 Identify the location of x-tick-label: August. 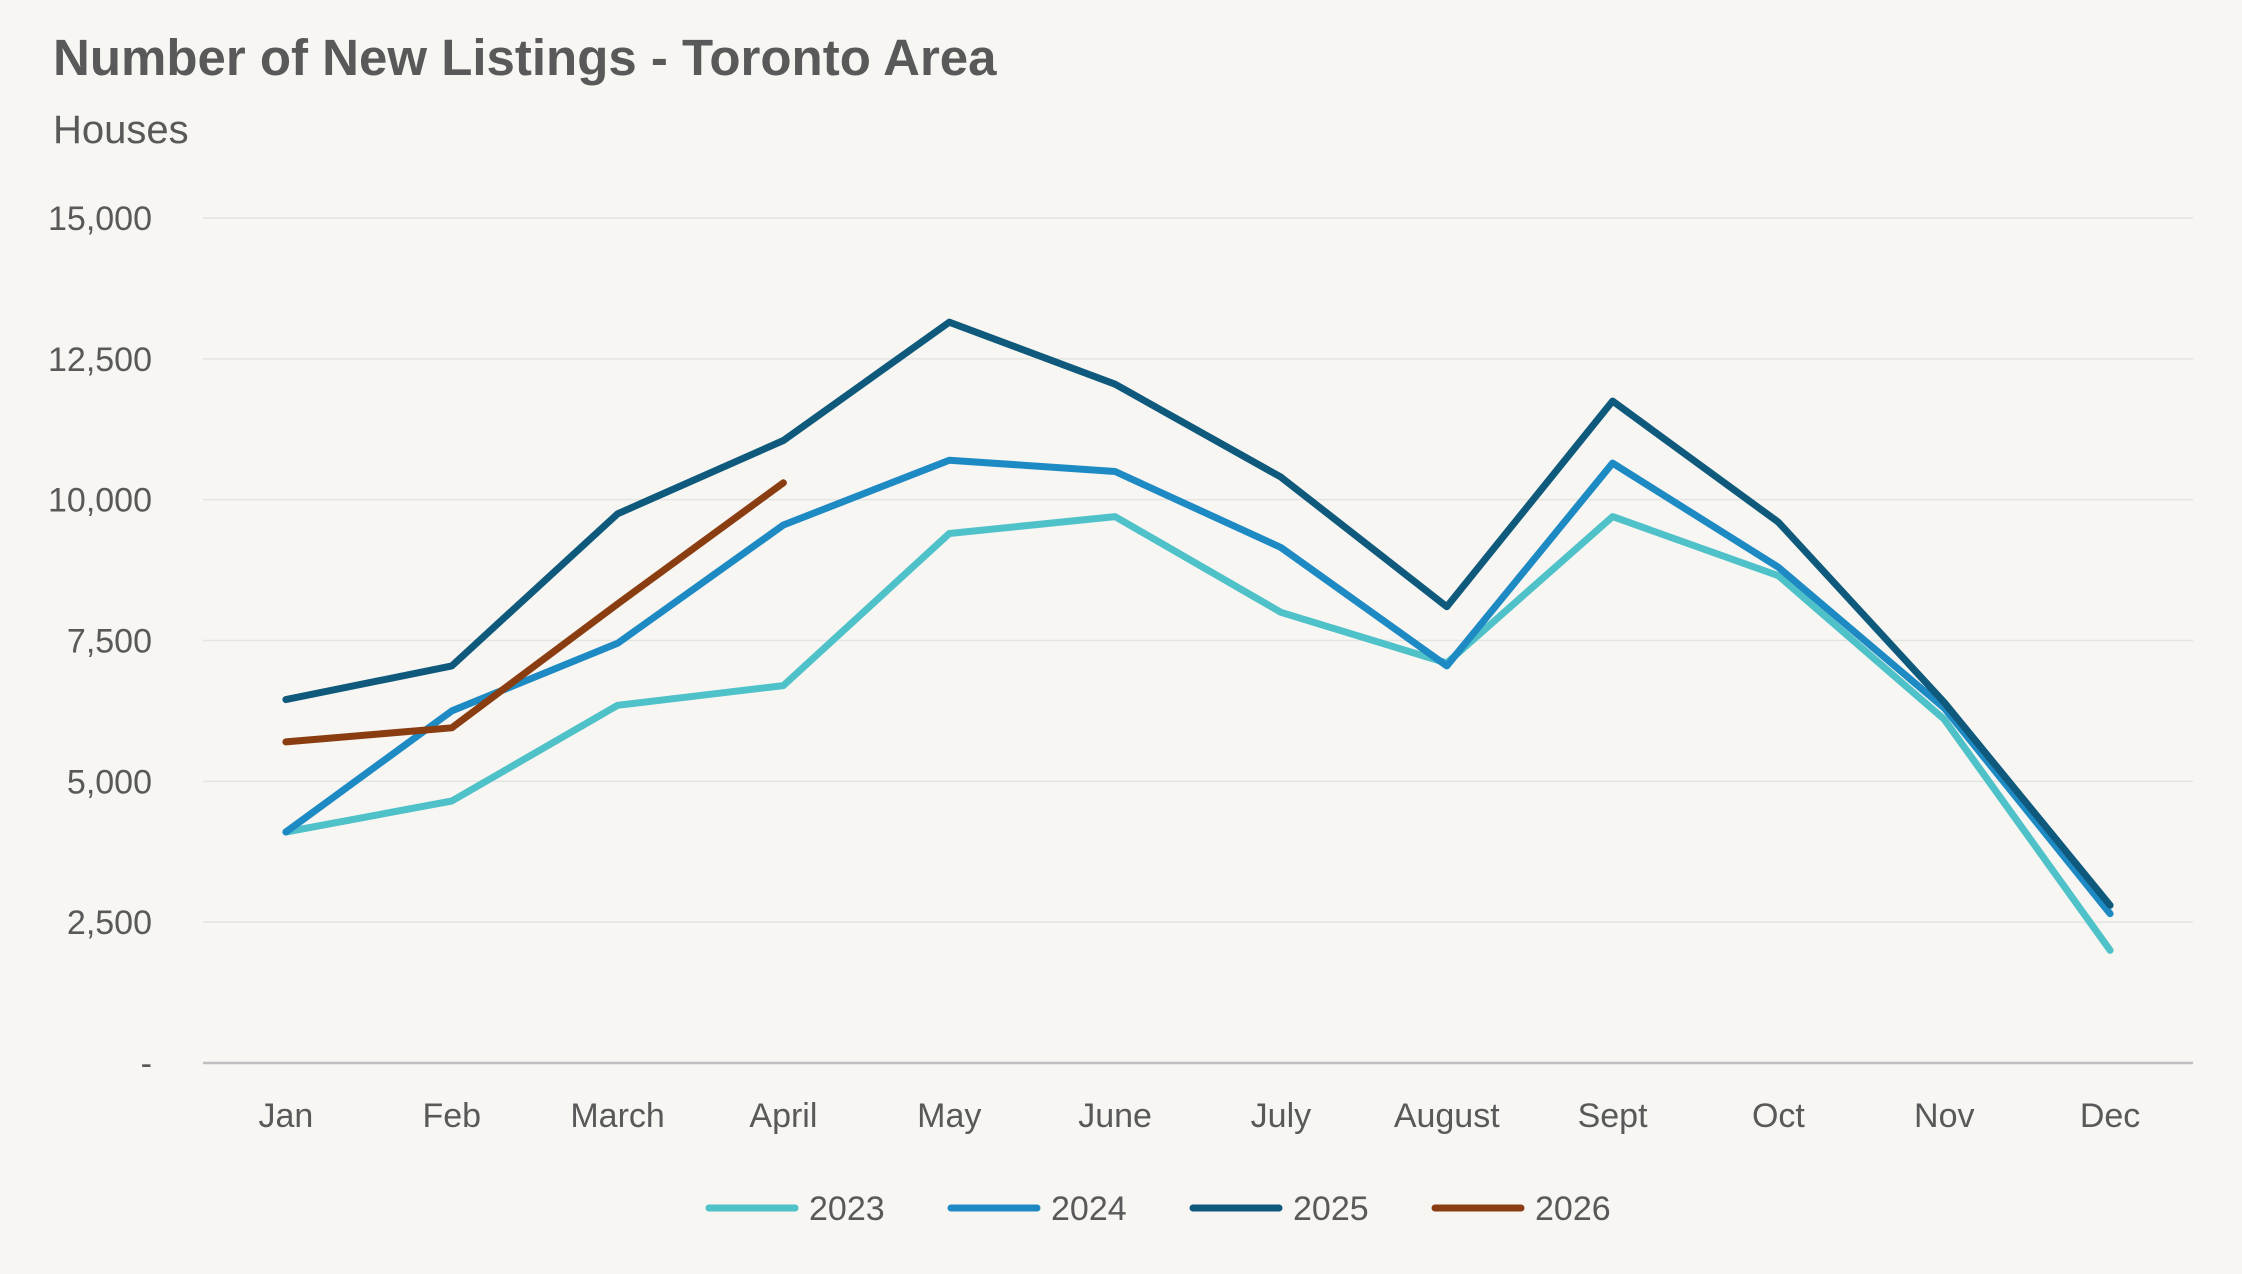
(1447, 1116).